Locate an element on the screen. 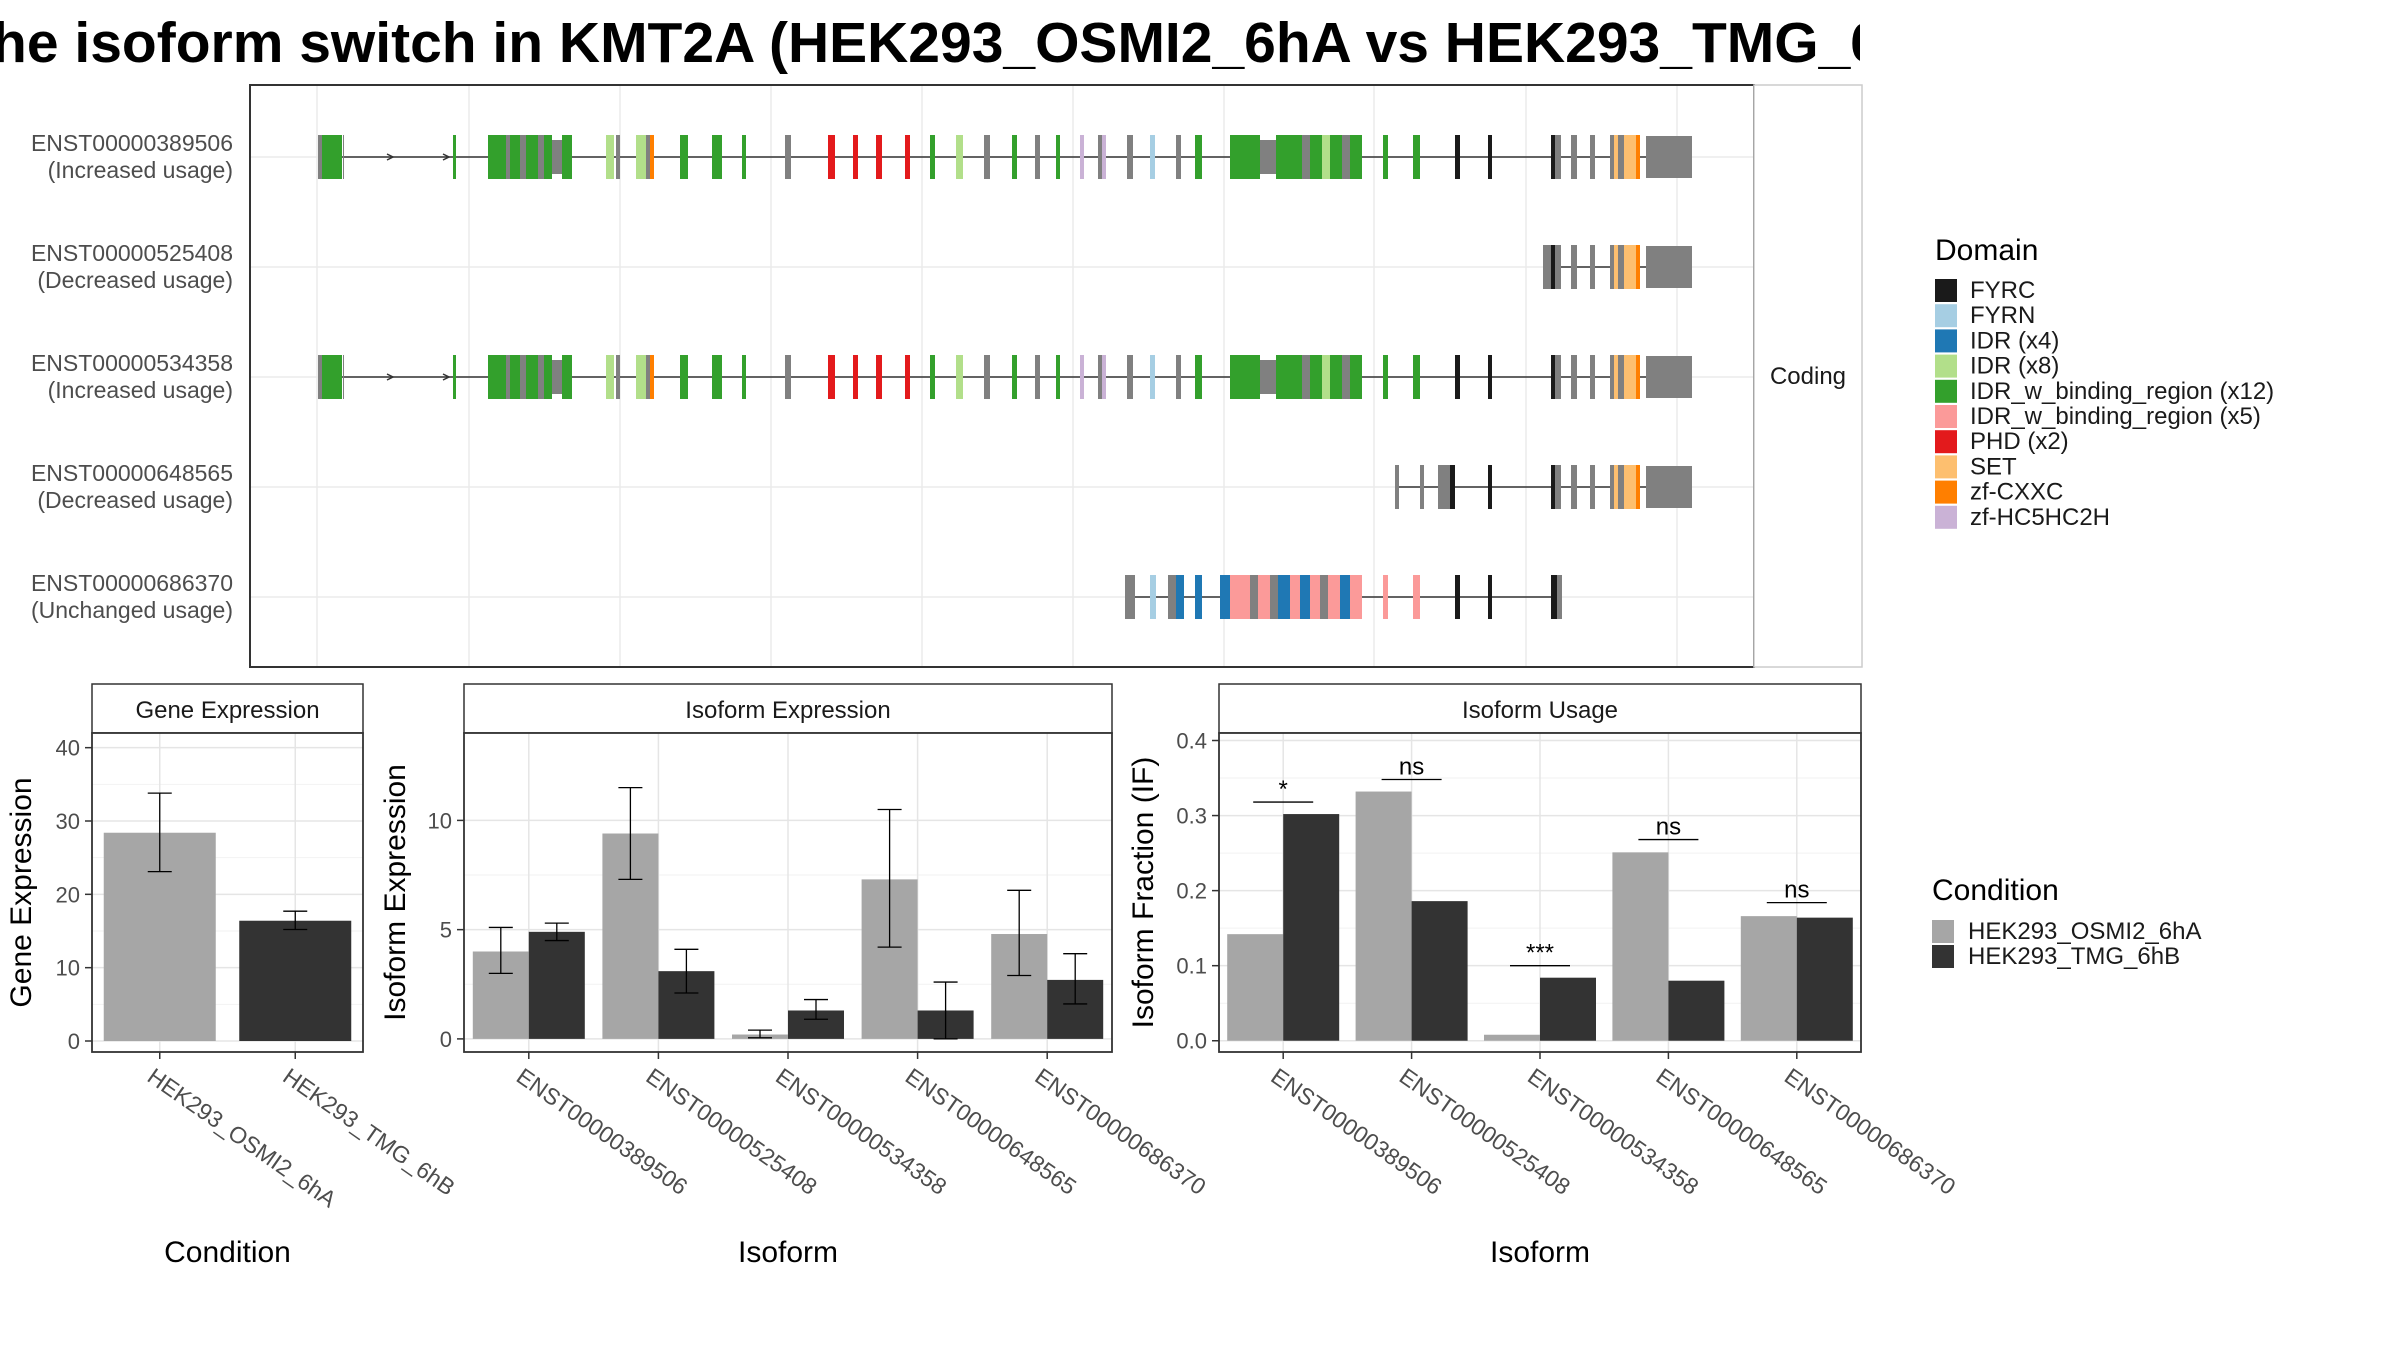 This screenshot has height=1350, width=2400. y-tick-label: 10 is located at coordinates (440, 820).